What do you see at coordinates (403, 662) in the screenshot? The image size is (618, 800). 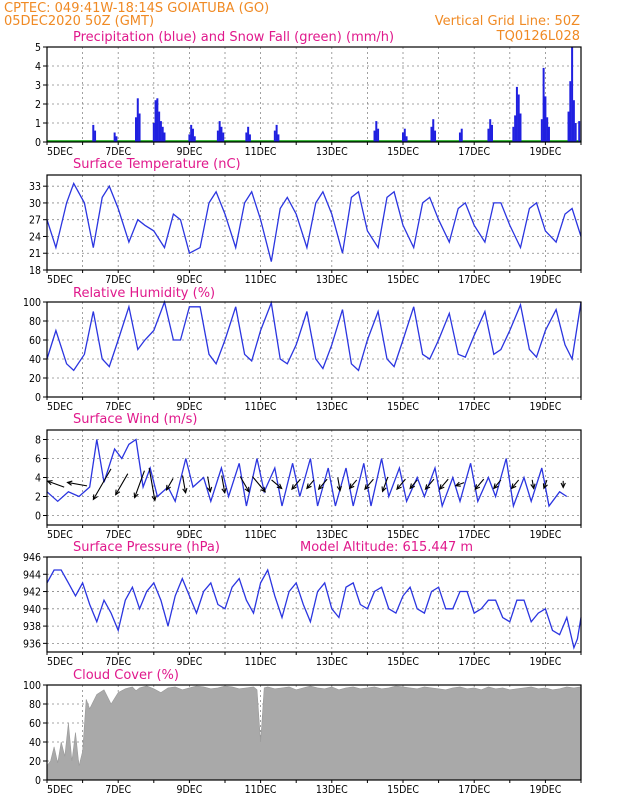 I see `pressure-xtick-label: 15DEC` at bounding box center [403, 662].